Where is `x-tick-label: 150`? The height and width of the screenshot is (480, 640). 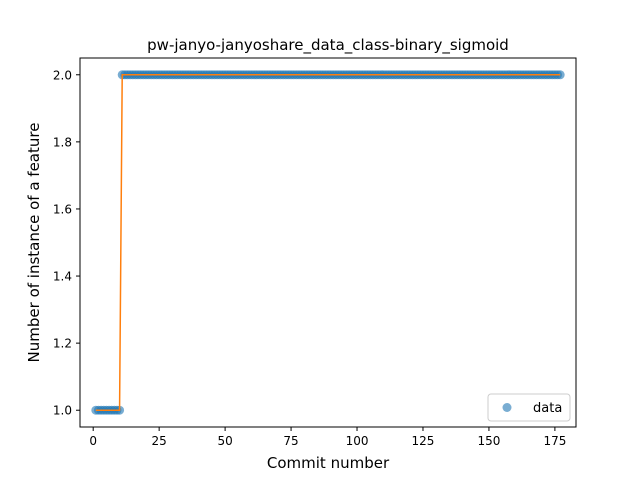 x-tick-label: 150 is located at coordinates (488, 441).